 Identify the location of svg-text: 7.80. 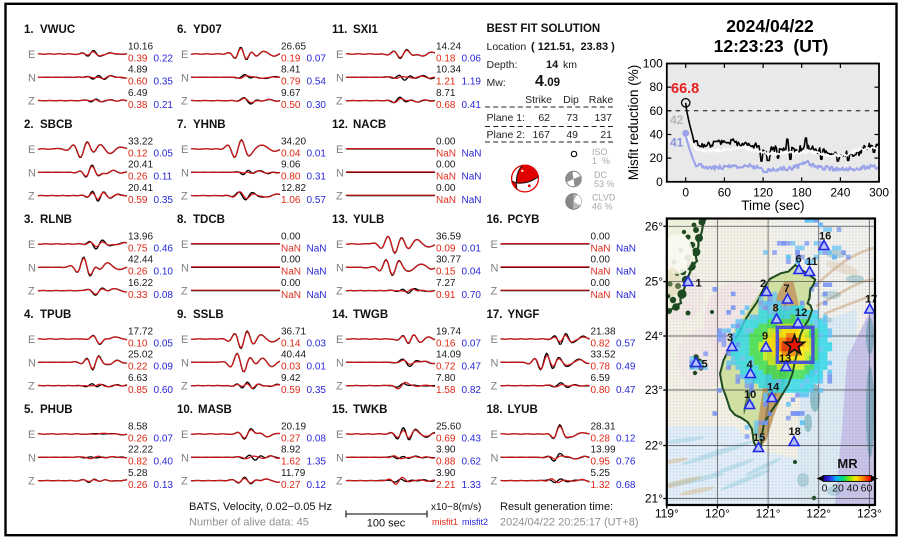
(446, 378).